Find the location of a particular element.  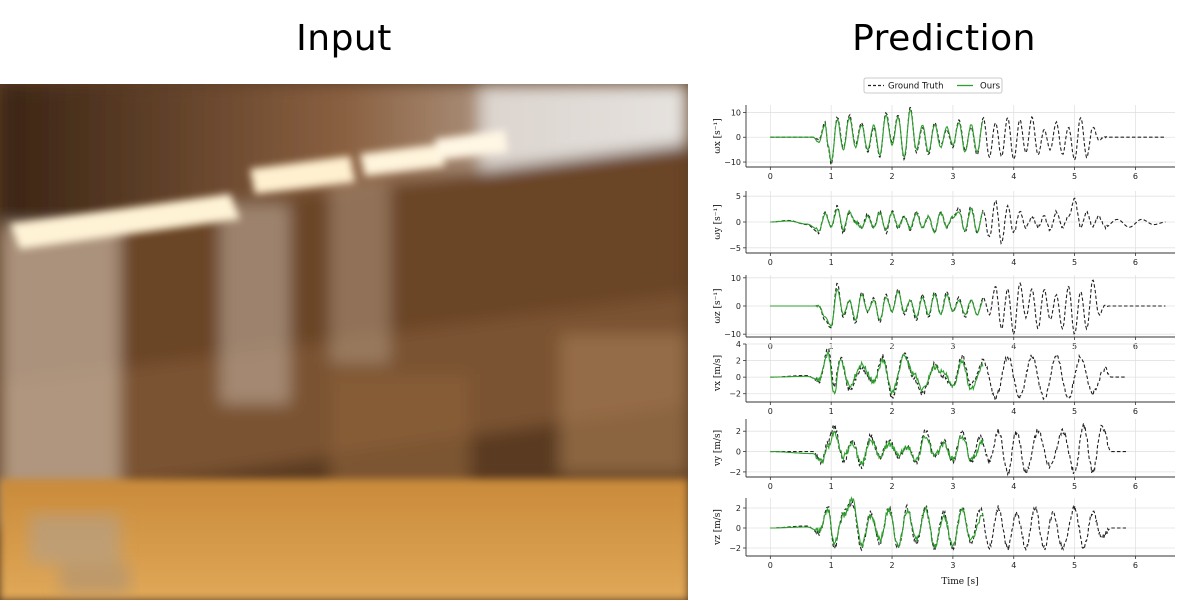

subplot-5: 2 0 −2 0 1 2 3 4 5 6 vy [m/s] is located at coordinates (944, 455).